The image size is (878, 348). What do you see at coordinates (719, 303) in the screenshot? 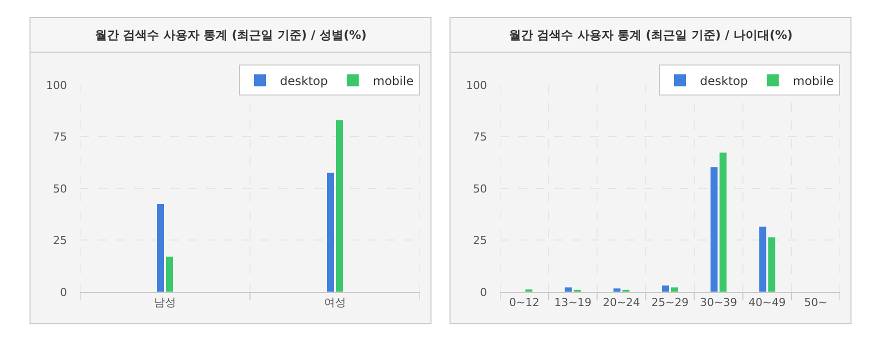
I see `x-tick-label: 30~39` at bounding box center [719, 303].